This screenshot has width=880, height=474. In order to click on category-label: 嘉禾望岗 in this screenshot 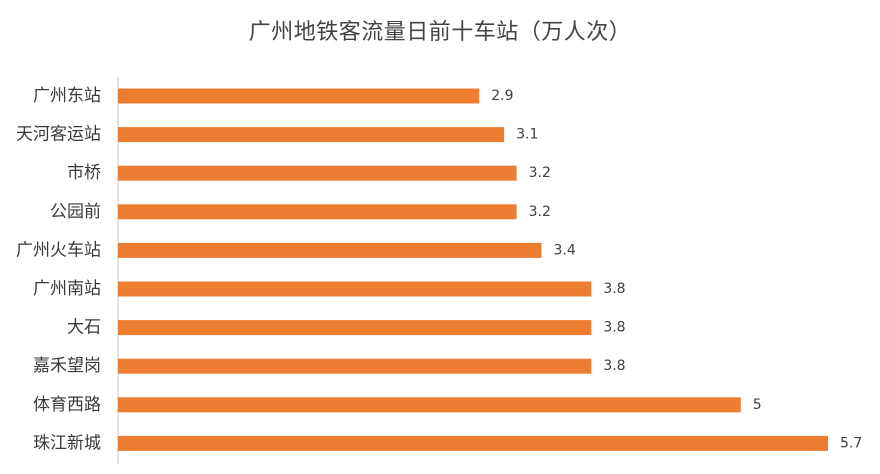, I will do `click(67, 366)`.